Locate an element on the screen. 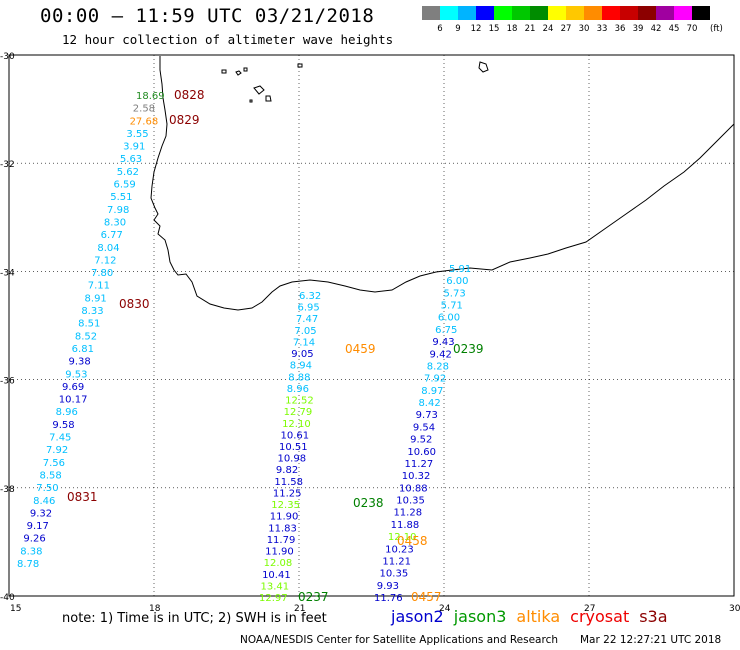 This screenshot has width=740, height=650. swh-label: 8.46 is located at coordinates (44, 501).